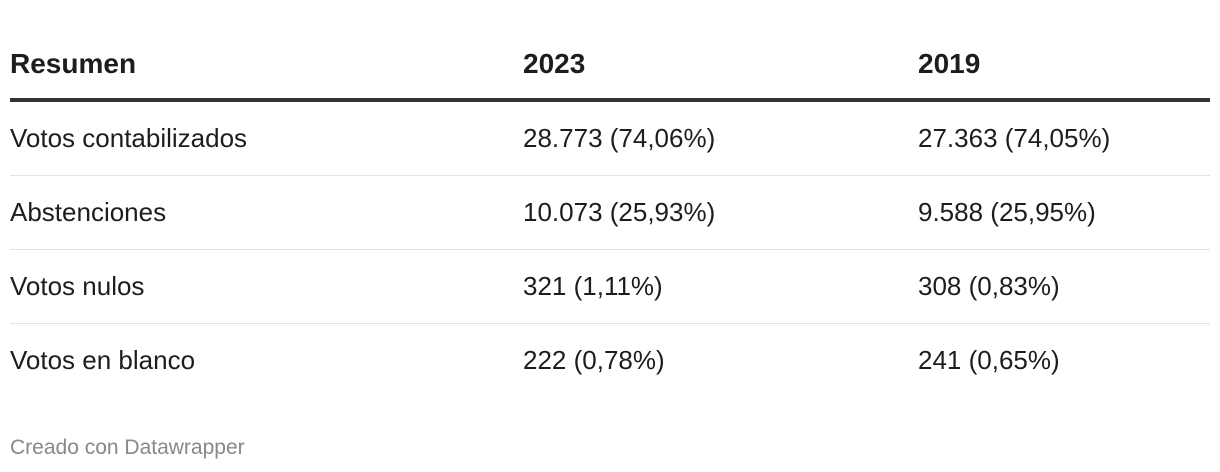  I want to click on table-cell: 27.363 (74,05%), so click(1014, 138).